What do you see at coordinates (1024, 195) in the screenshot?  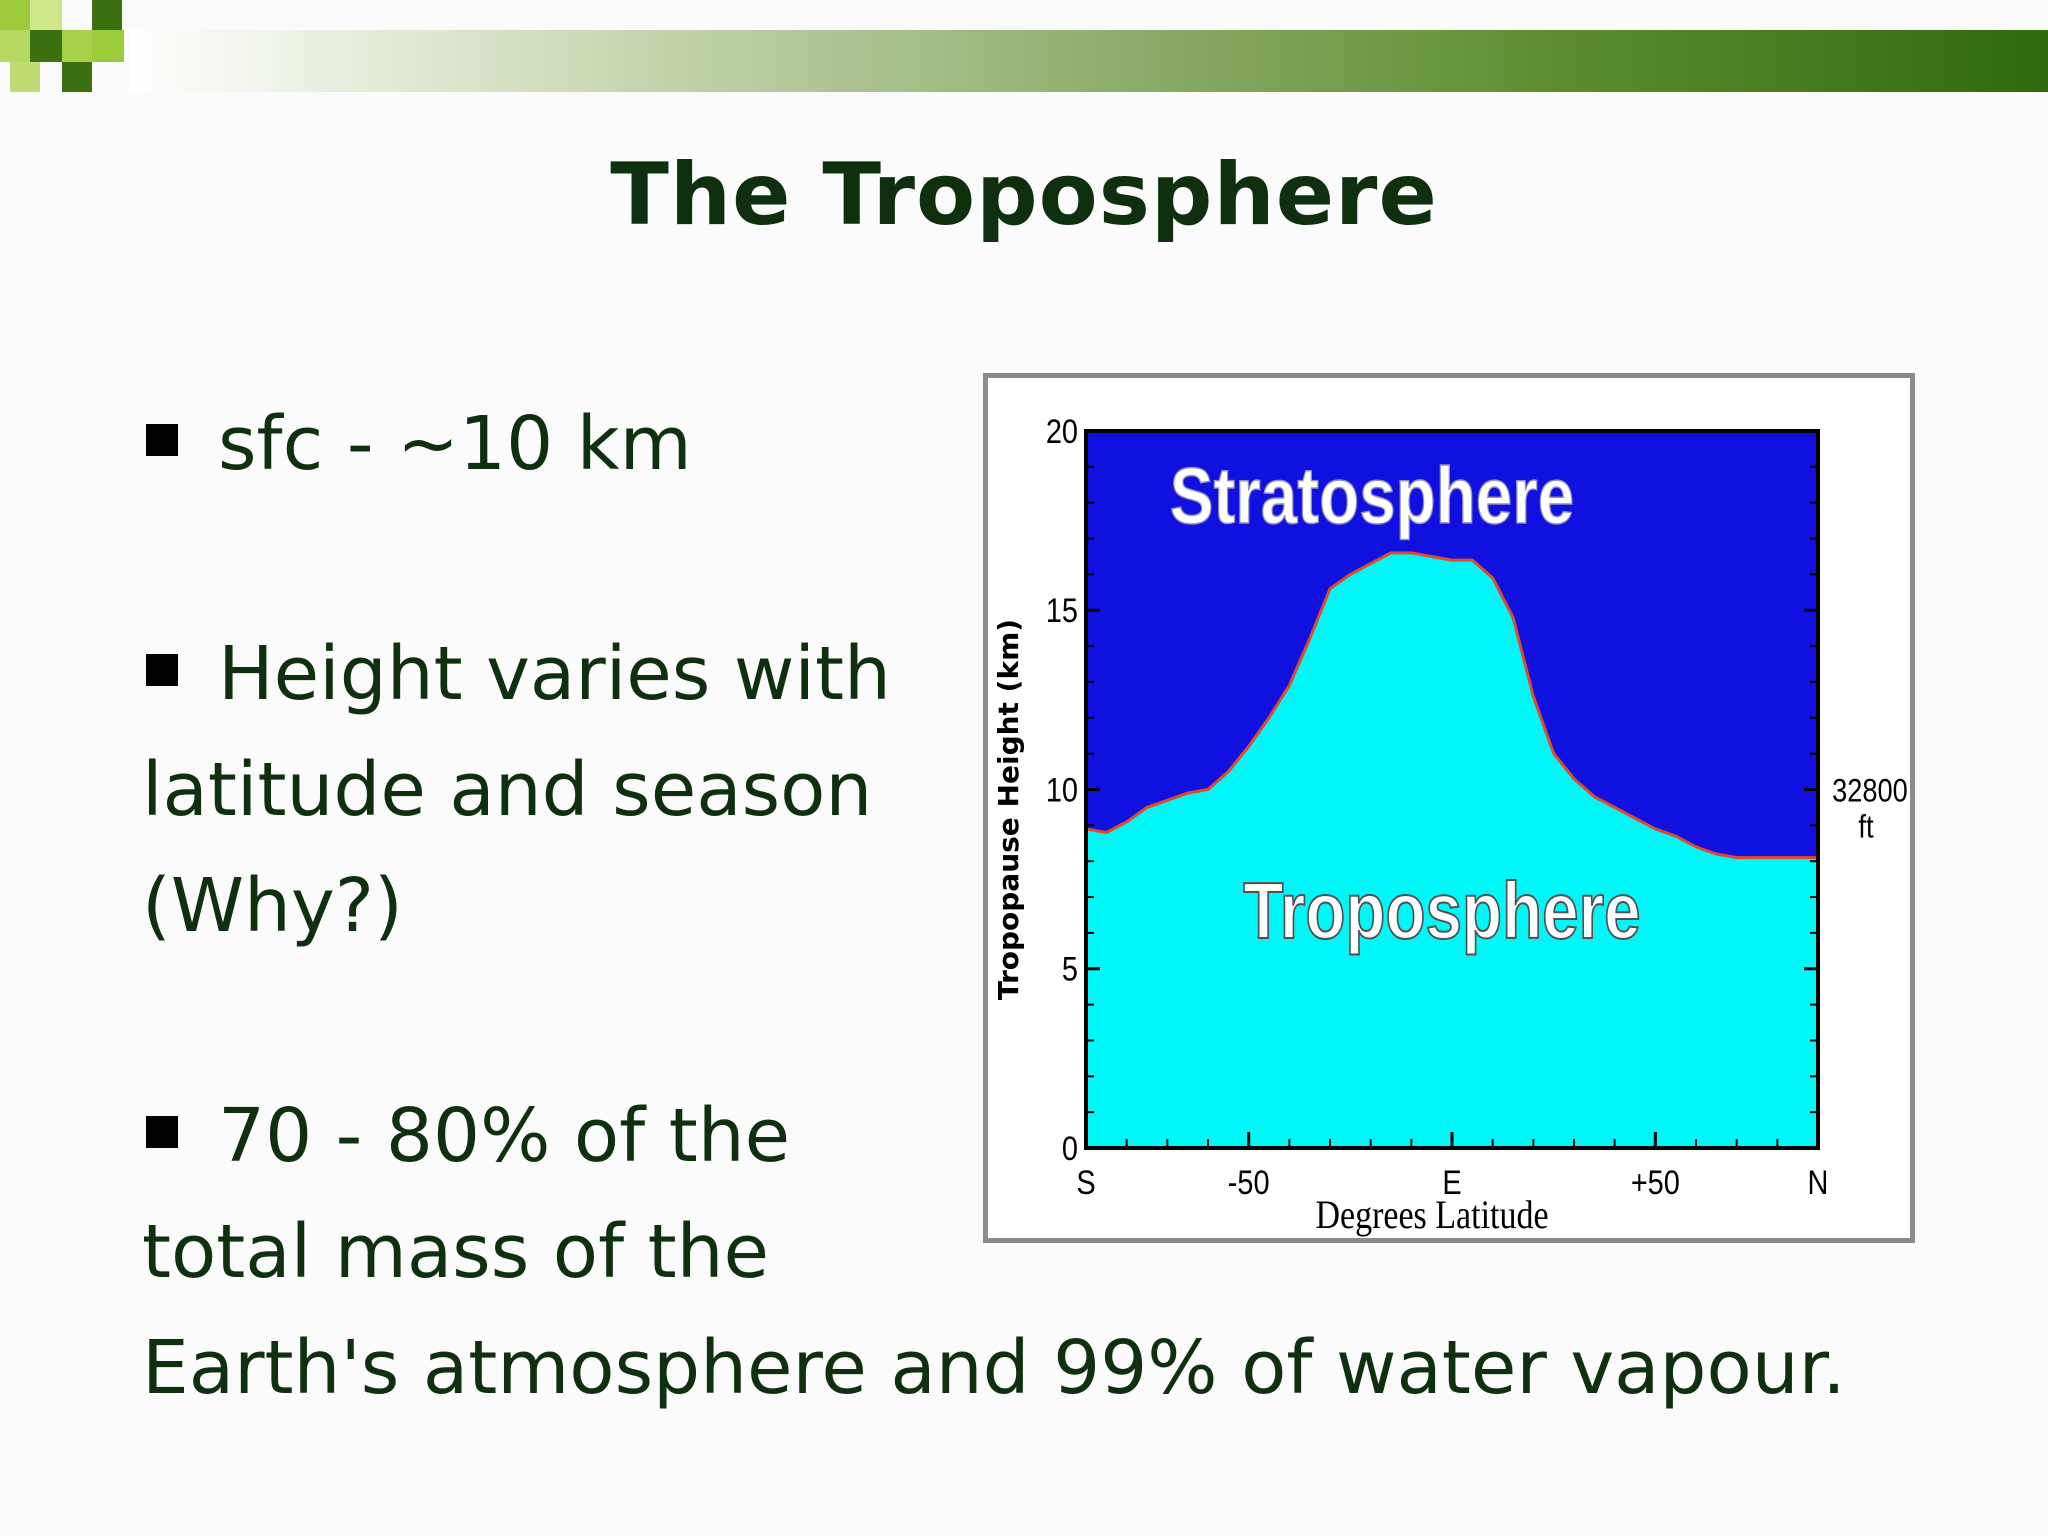 I see `slide-title: The Troposphere` at bounding box center [1024, 195].